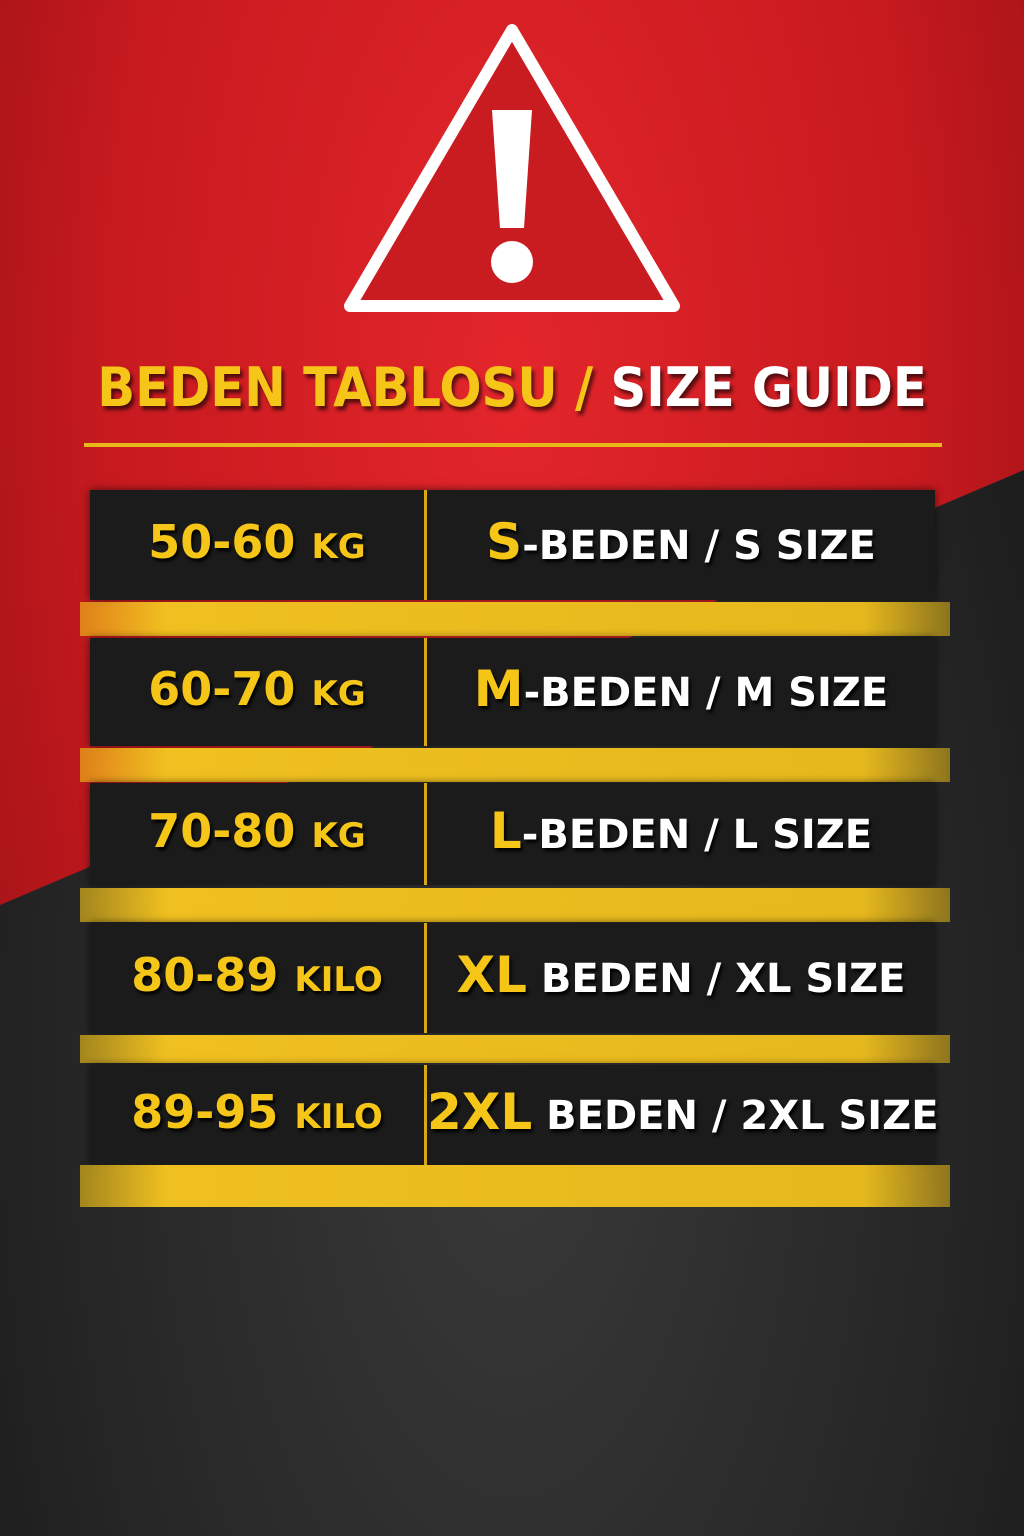 The image size is (1024, 1536). What do you see at coordinates (584, 387) in the screenshot?
I see `title-slash: /` at bounding box center [584, 387].